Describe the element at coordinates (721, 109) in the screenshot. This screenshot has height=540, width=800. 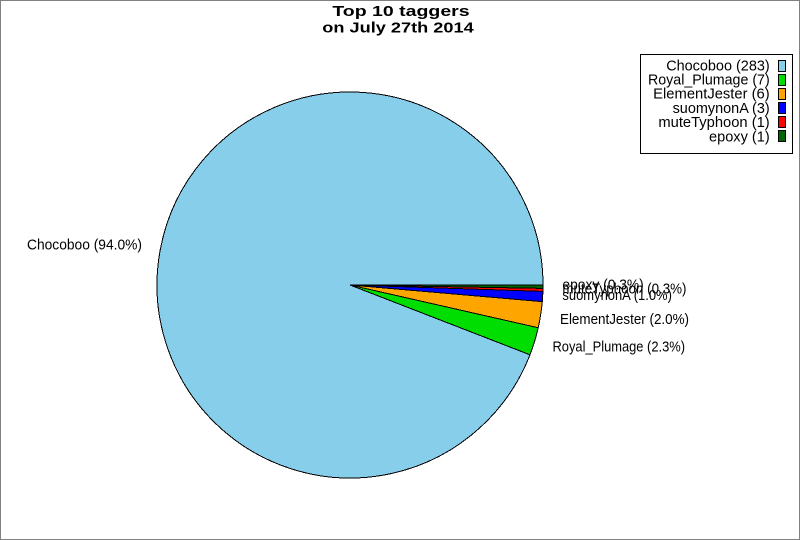
I see `svg-text: suomynonA (3)` at that location.